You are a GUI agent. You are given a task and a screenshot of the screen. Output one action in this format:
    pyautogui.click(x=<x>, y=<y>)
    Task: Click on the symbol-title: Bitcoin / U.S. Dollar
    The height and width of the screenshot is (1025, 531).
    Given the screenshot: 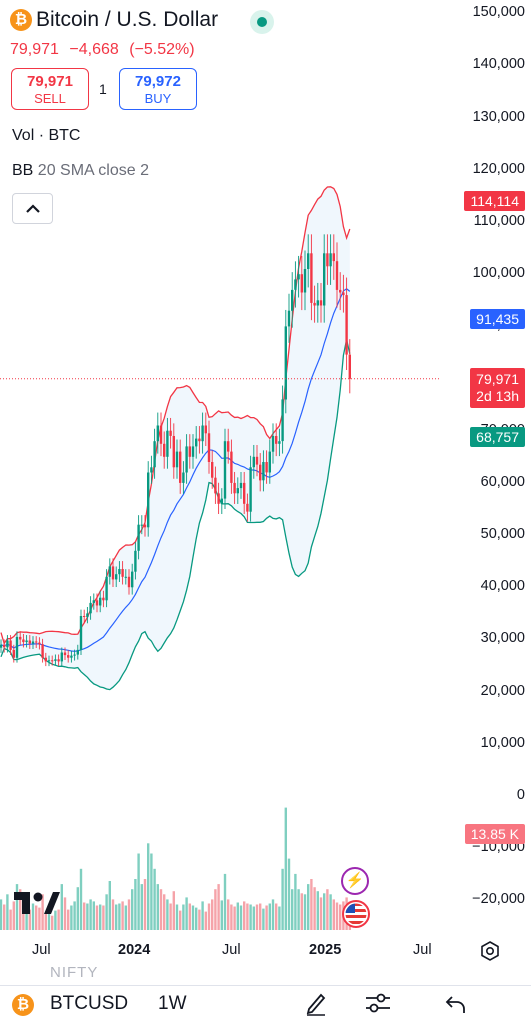 What is the action you would take?
    pyautogui.click(x=127, y=19)
    